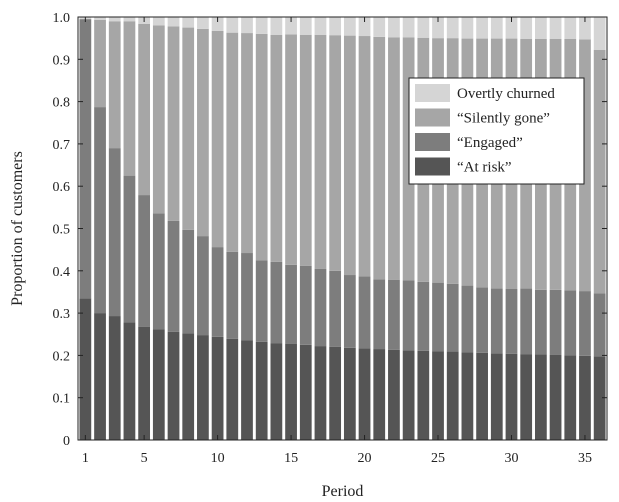  Describe the element at coordinates (343, 491) in the screenshot. I see `x-axis-label: Period` at that location.